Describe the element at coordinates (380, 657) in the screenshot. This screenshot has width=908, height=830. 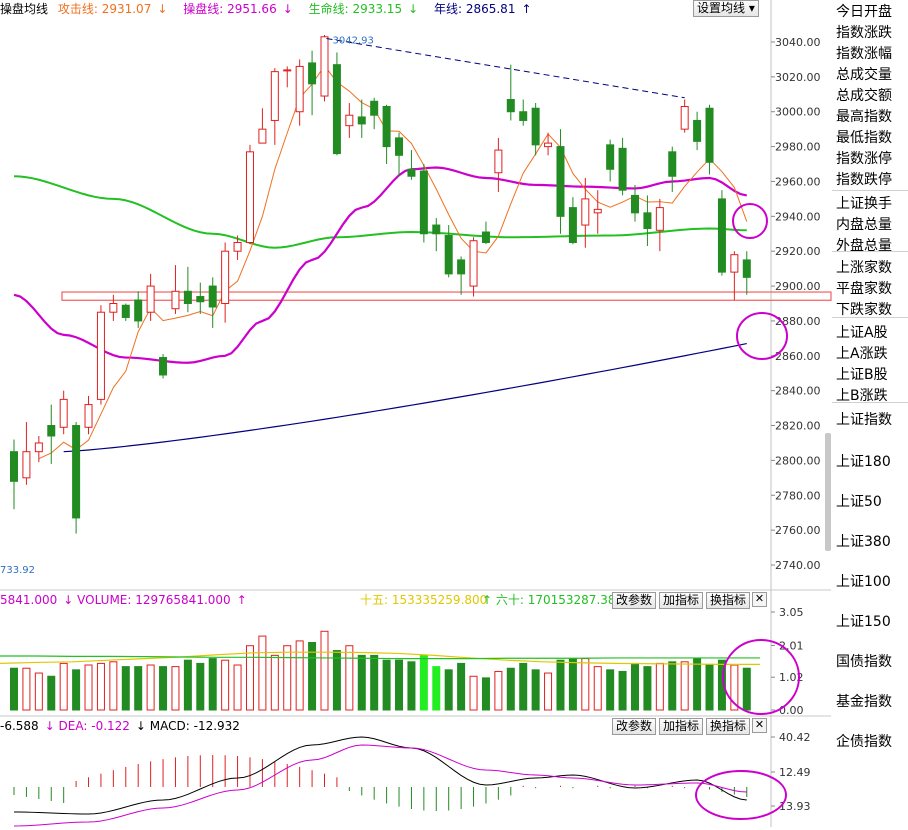
I see `volume-ma60-line` at that location.